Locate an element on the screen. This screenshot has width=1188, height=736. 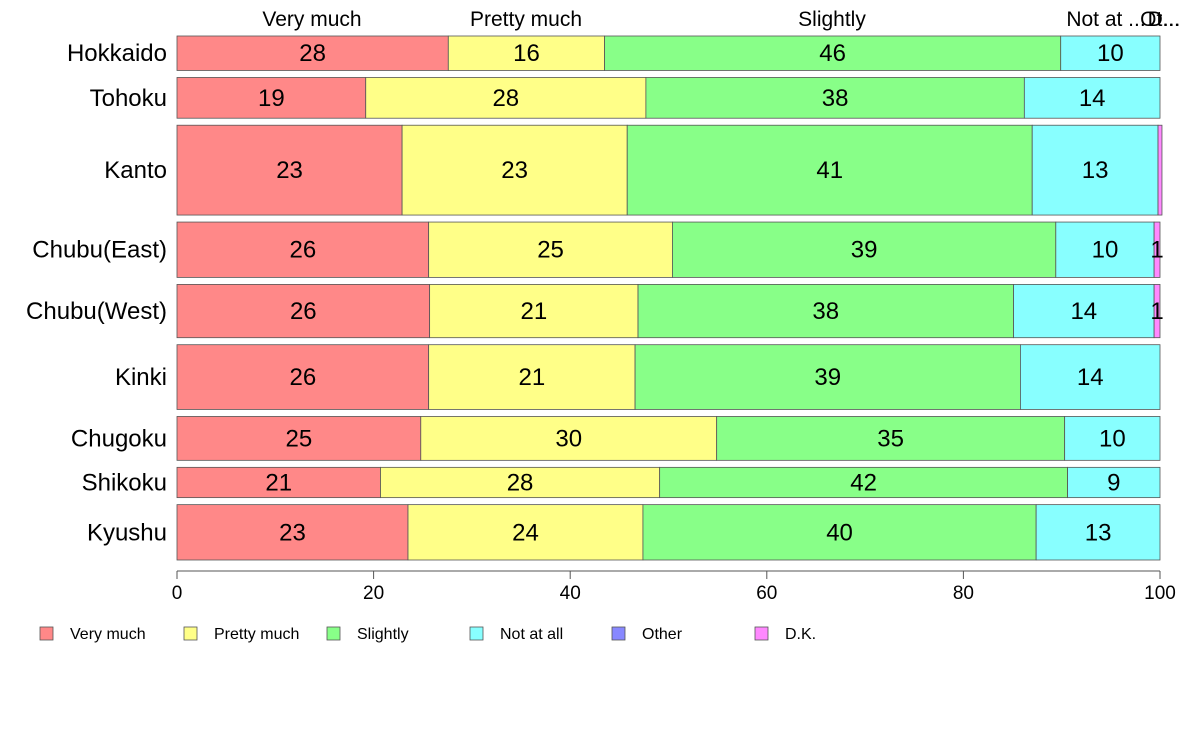
legend-item: Very much is located at coordinates (92, 634).